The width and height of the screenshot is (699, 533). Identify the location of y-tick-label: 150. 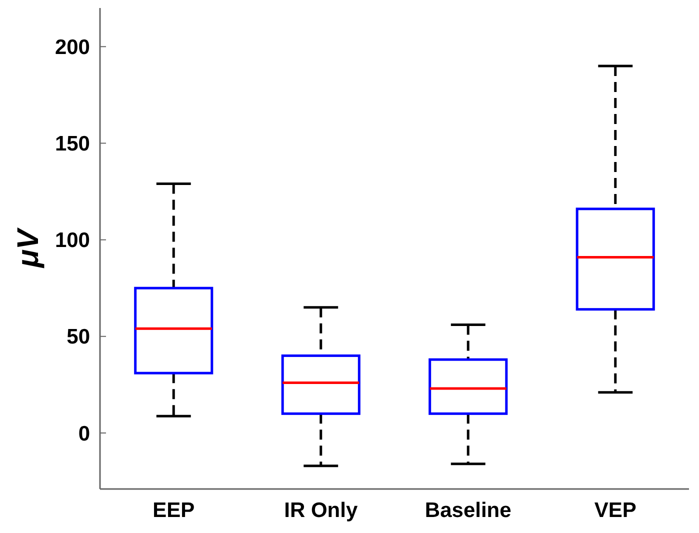
(72, 144).